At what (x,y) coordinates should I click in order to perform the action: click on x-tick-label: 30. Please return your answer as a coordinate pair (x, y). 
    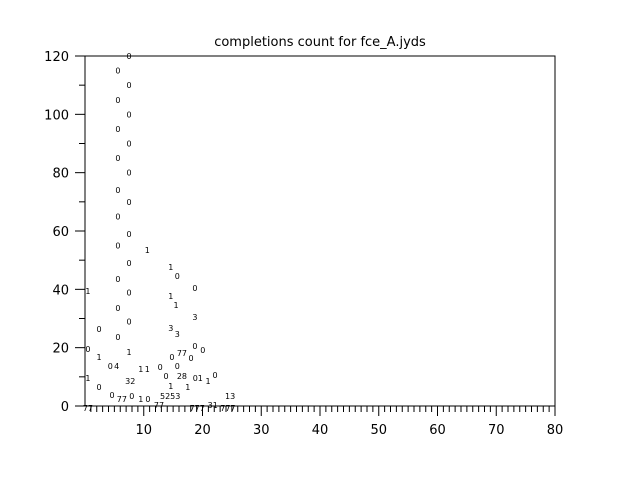
    Looking at the image, I should click on (261, 430).